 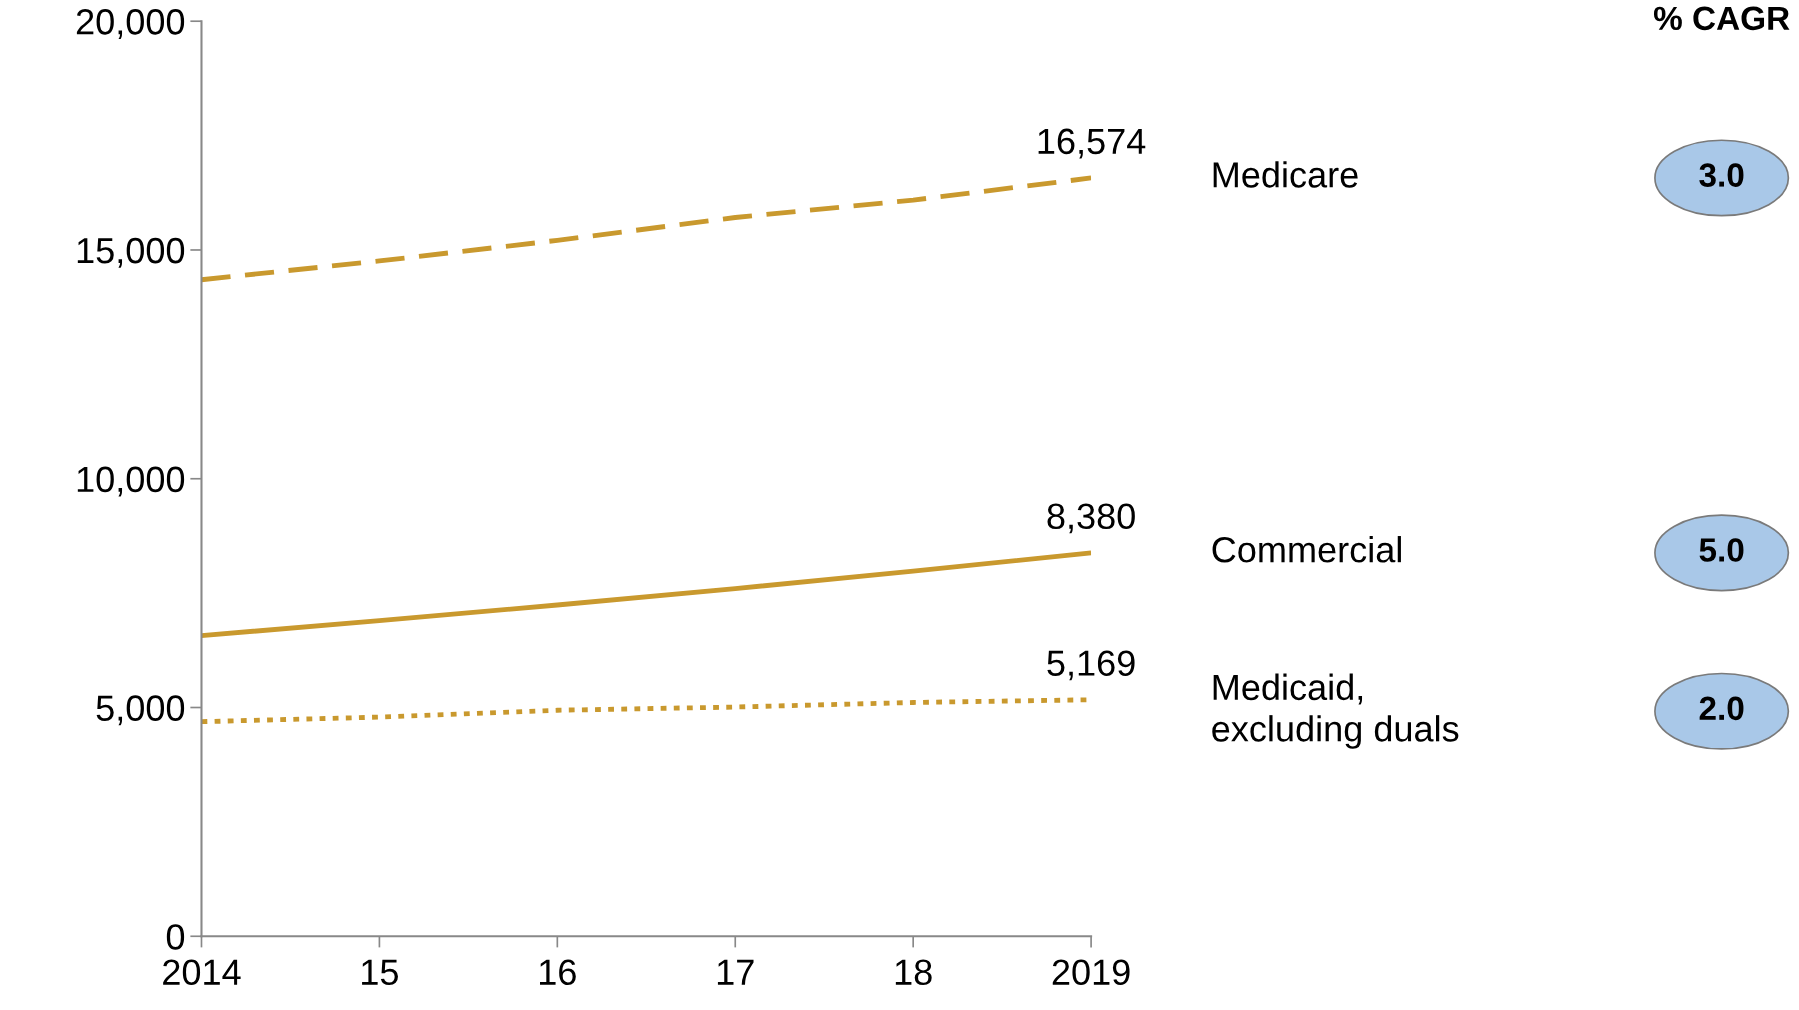 I want to click on y-tick-label: 20,000, so click(x=130, y=24).